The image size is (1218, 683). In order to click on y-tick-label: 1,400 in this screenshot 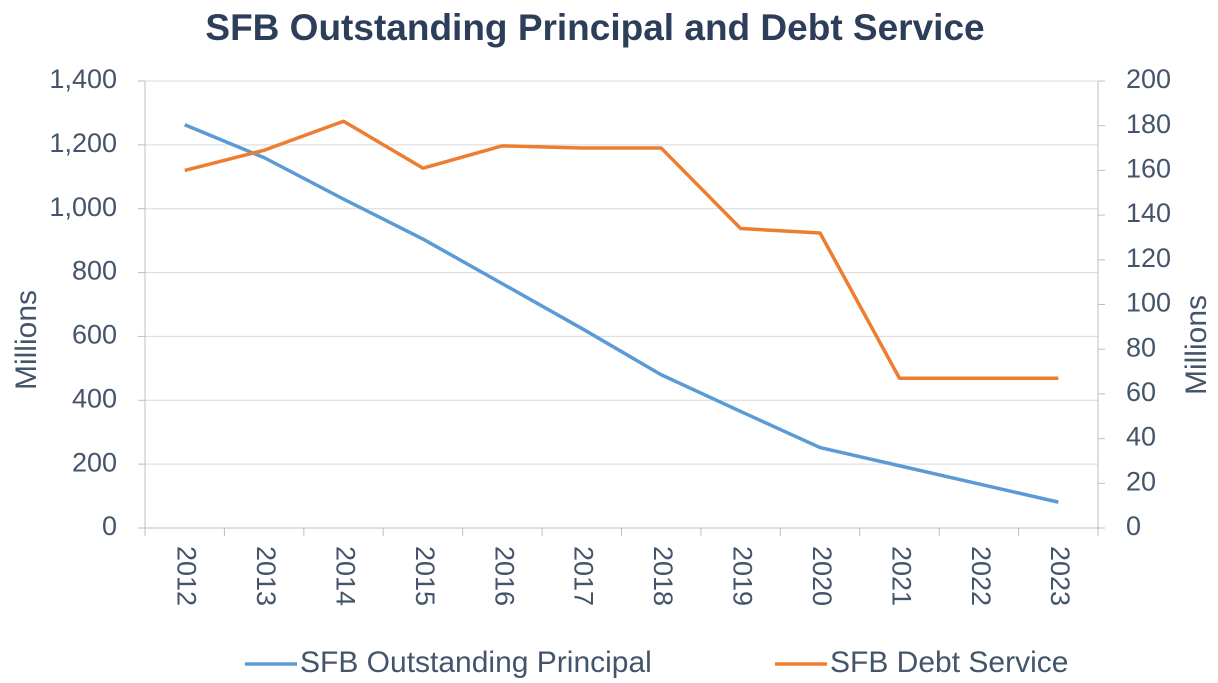, I will do `click(83, 79)`.